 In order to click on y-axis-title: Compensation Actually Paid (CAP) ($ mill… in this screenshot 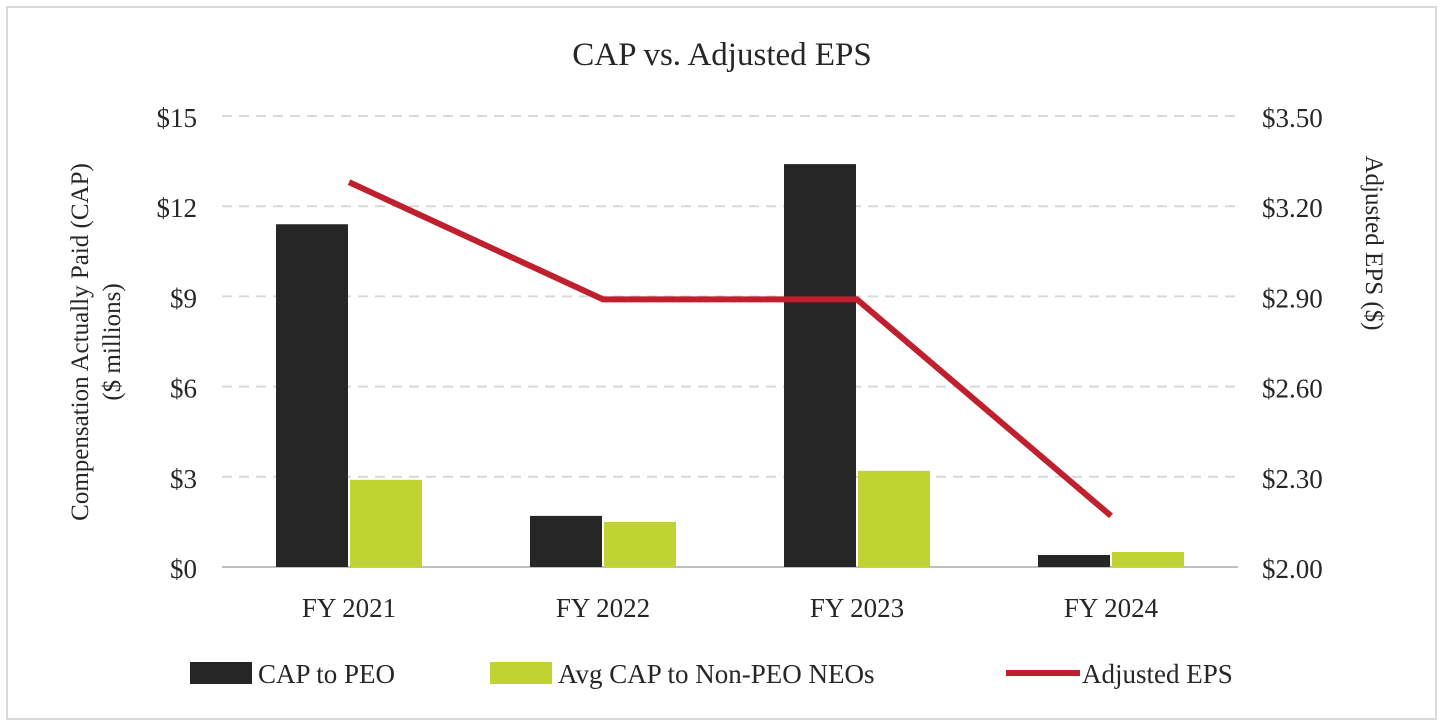, I will do `click(96, 342)`.